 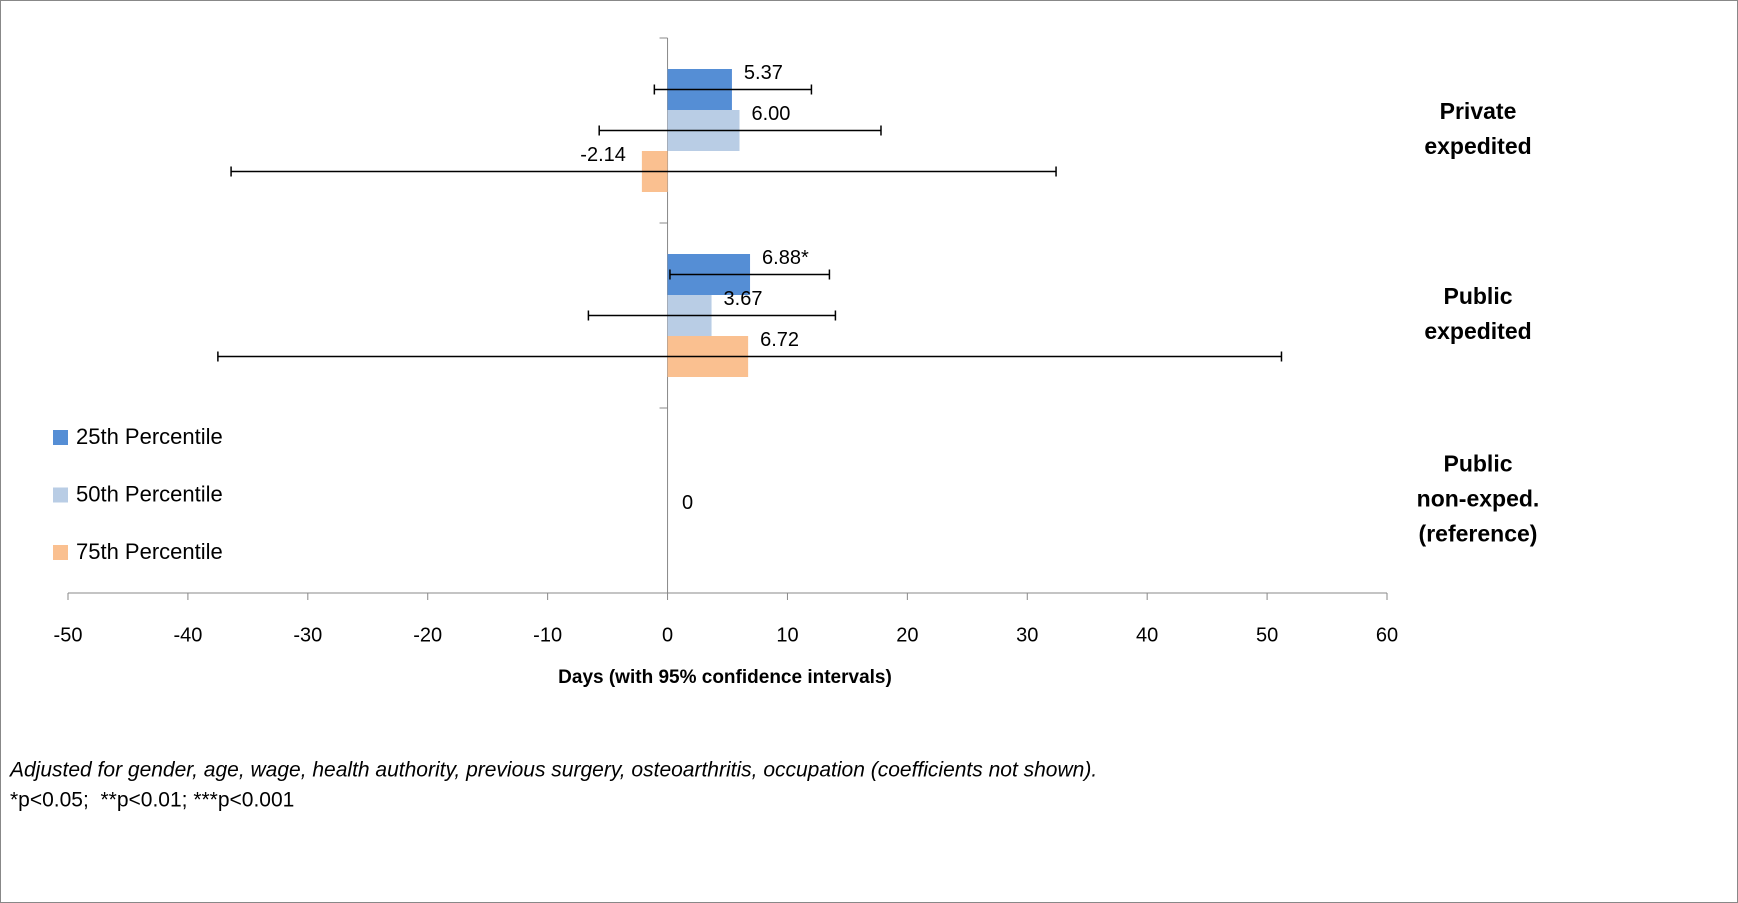 I want to click on data-label: 6.00, so click(x=770, y=114).